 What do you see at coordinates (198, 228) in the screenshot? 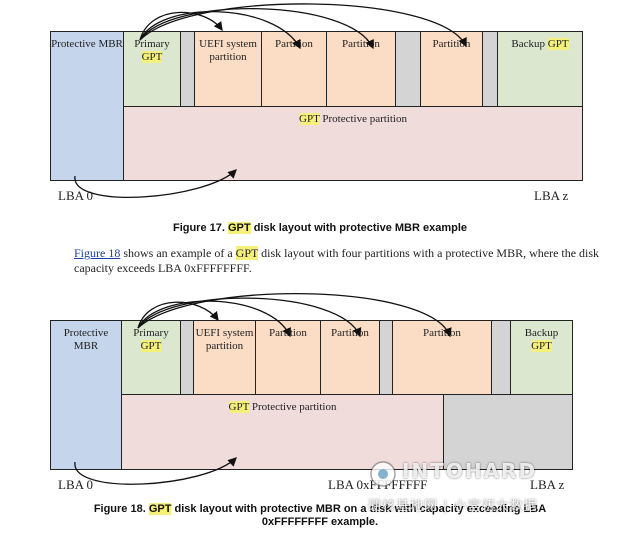
I see `caption-prefix: Figure 17.` at bounding box center [198, 228].